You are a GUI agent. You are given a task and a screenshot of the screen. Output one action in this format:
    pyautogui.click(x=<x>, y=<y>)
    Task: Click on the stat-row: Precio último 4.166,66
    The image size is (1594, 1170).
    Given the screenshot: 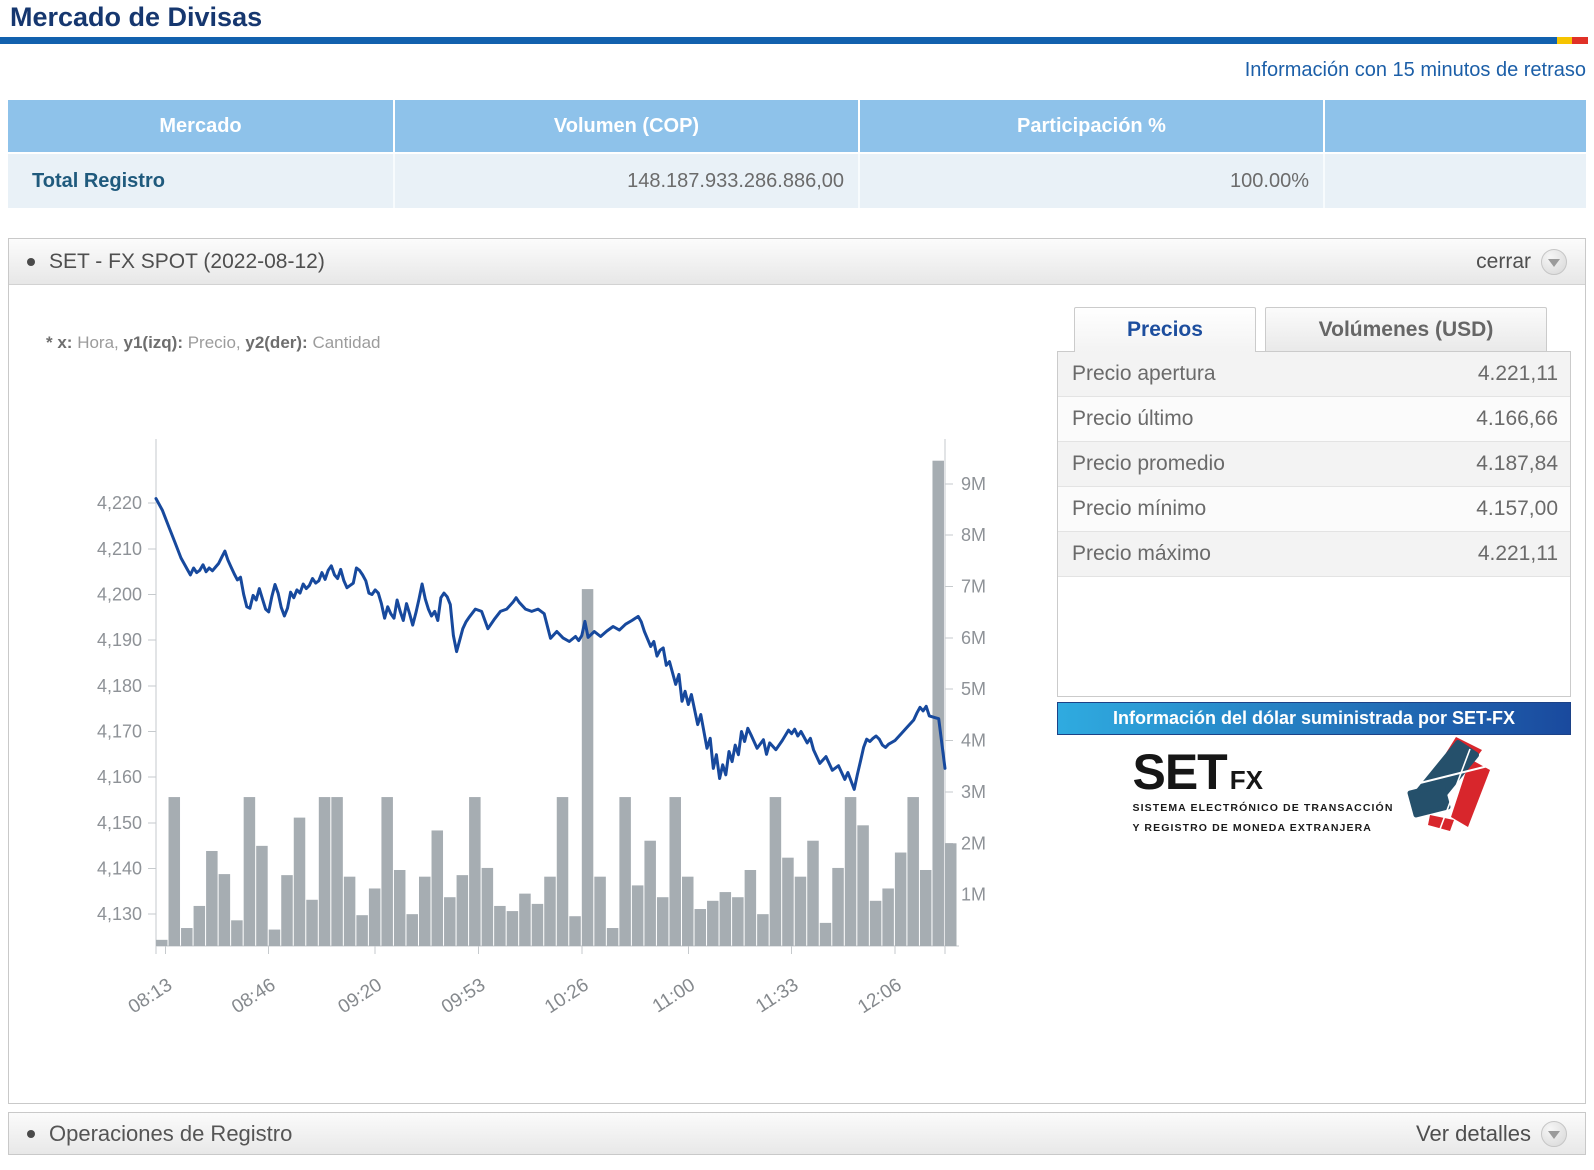 What is the action you would take?
    pyautogui.click(x=1314, y=419)
    